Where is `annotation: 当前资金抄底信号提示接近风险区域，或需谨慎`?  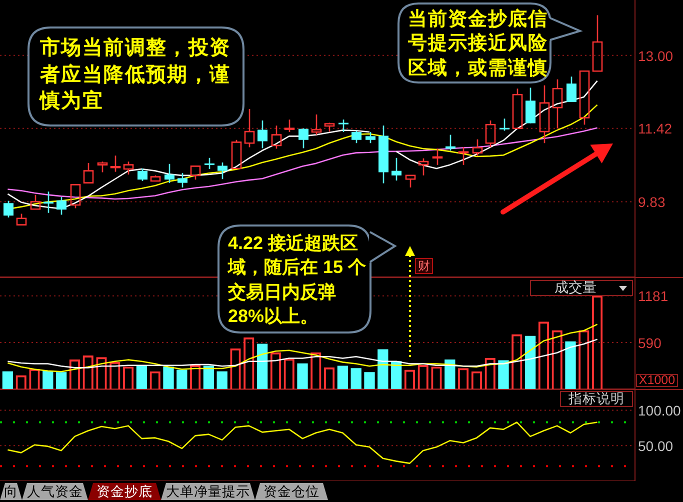
annotation: 当前资金抄底信号提示接近风险区域，或需谨慎 is located at coordinates (478, 44).